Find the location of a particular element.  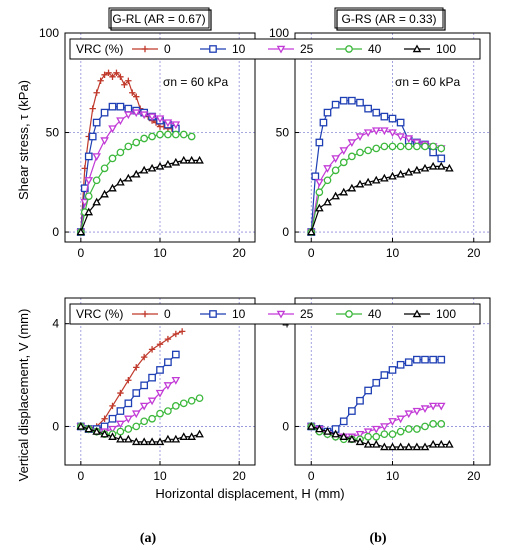

x-tick-label: 20 is located at coordinates (239, 253).